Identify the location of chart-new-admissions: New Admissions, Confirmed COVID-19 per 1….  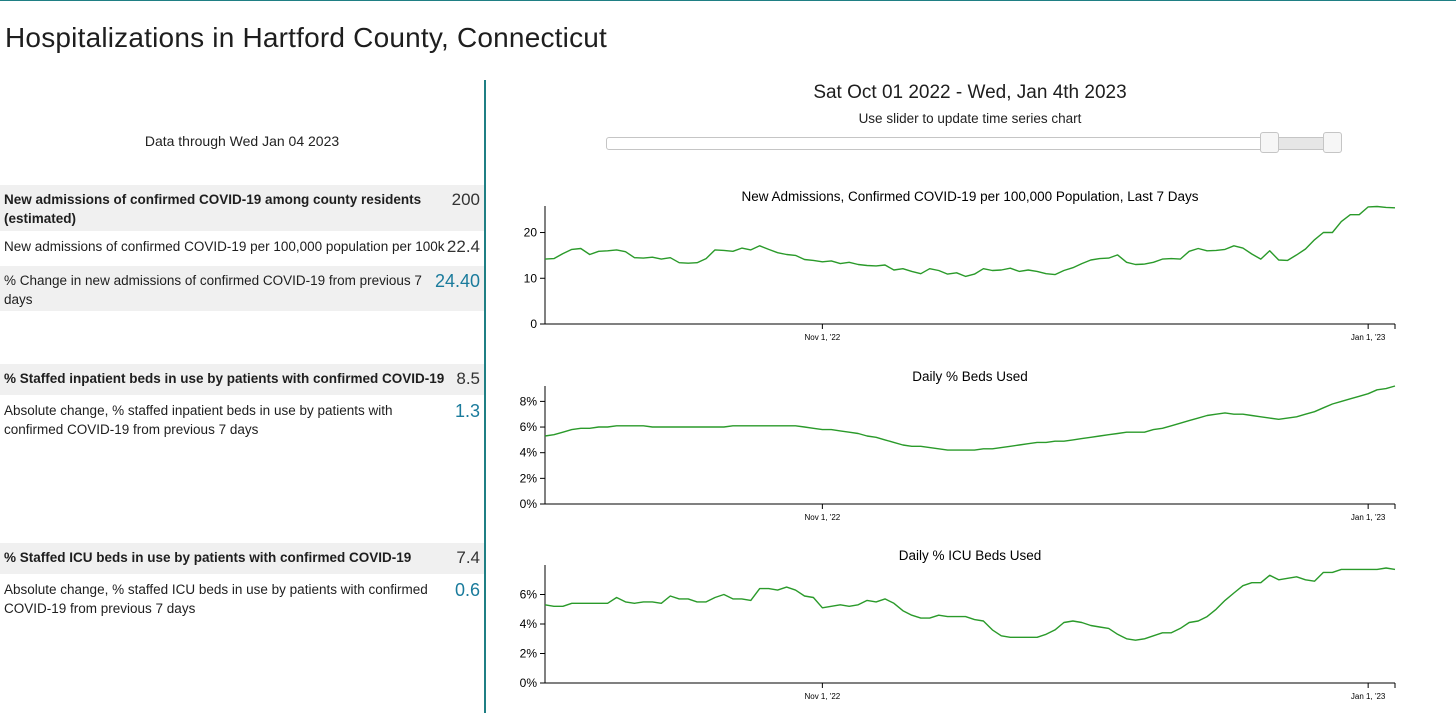
(960, 265).